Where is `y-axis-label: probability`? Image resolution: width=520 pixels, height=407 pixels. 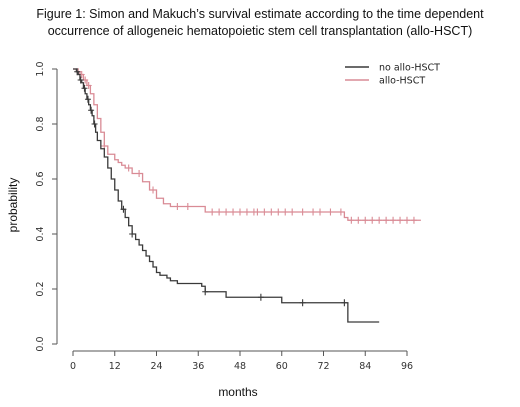 y-axis-label: probability is located at coordinates (13, 205).